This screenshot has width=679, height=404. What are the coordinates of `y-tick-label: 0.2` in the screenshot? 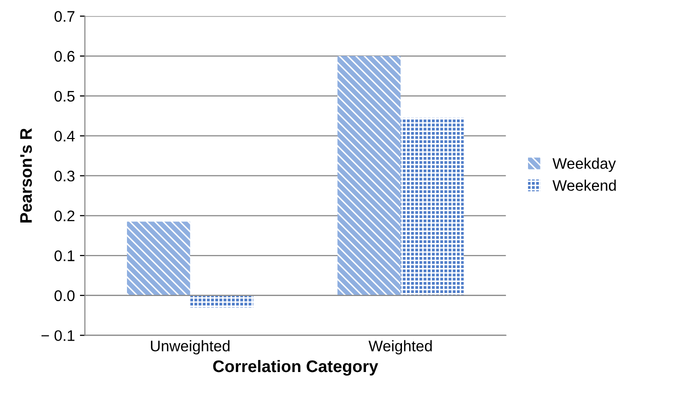 It's located at (64, 216).